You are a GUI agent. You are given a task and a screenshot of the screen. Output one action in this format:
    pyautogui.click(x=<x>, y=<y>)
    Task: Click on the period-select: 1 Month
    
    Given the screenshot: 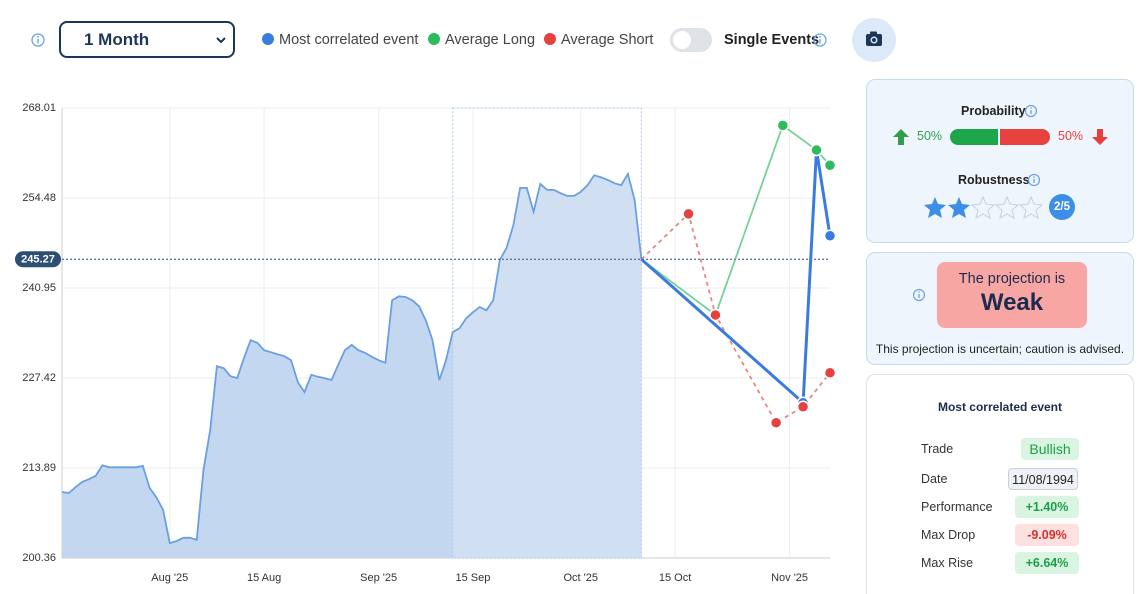 What is the action you would take?
    pyautogui.click(x=147, y=39)
    